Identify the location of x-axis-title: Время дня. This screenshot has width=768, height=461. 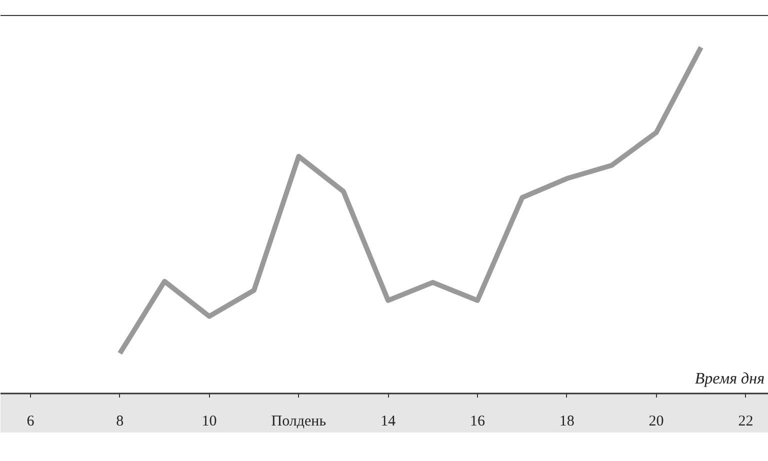
(729, 379).